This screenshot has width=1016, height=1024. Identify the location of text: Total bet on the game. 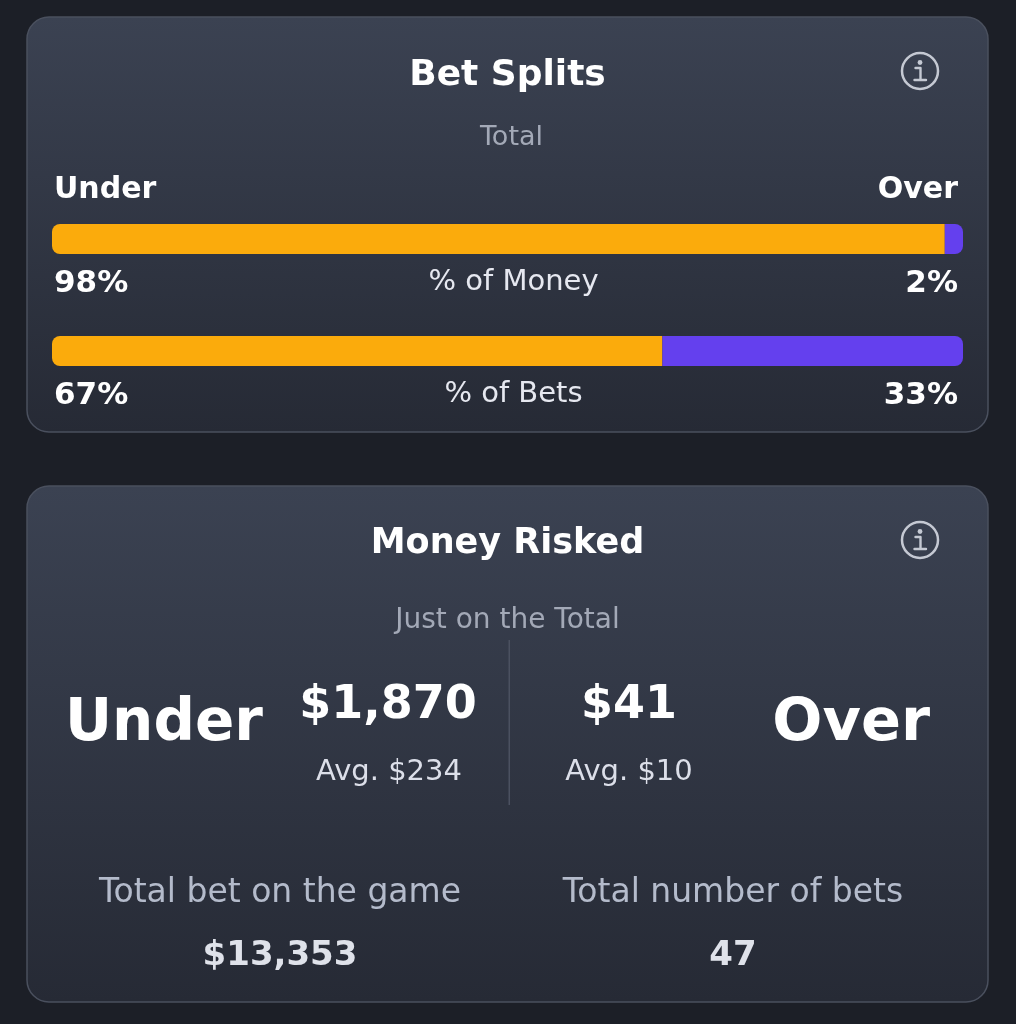
(279, 890).